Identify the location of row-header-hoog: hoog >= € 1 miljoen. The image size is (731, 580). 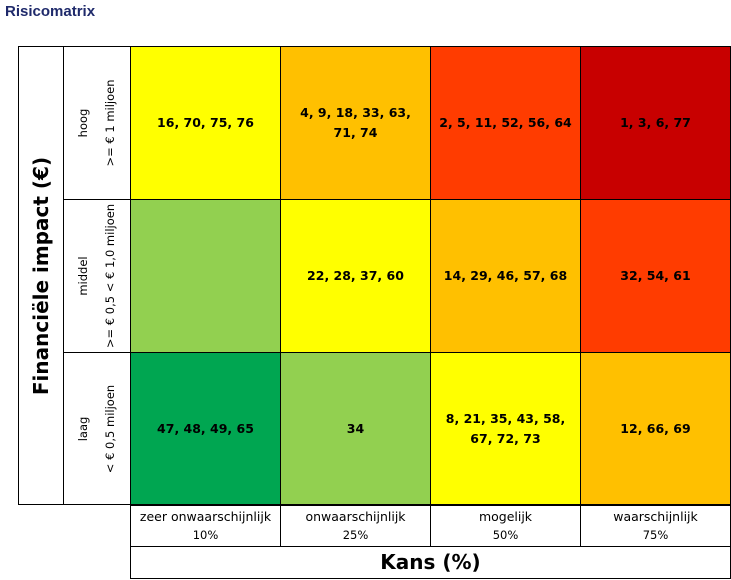
(97, 123).